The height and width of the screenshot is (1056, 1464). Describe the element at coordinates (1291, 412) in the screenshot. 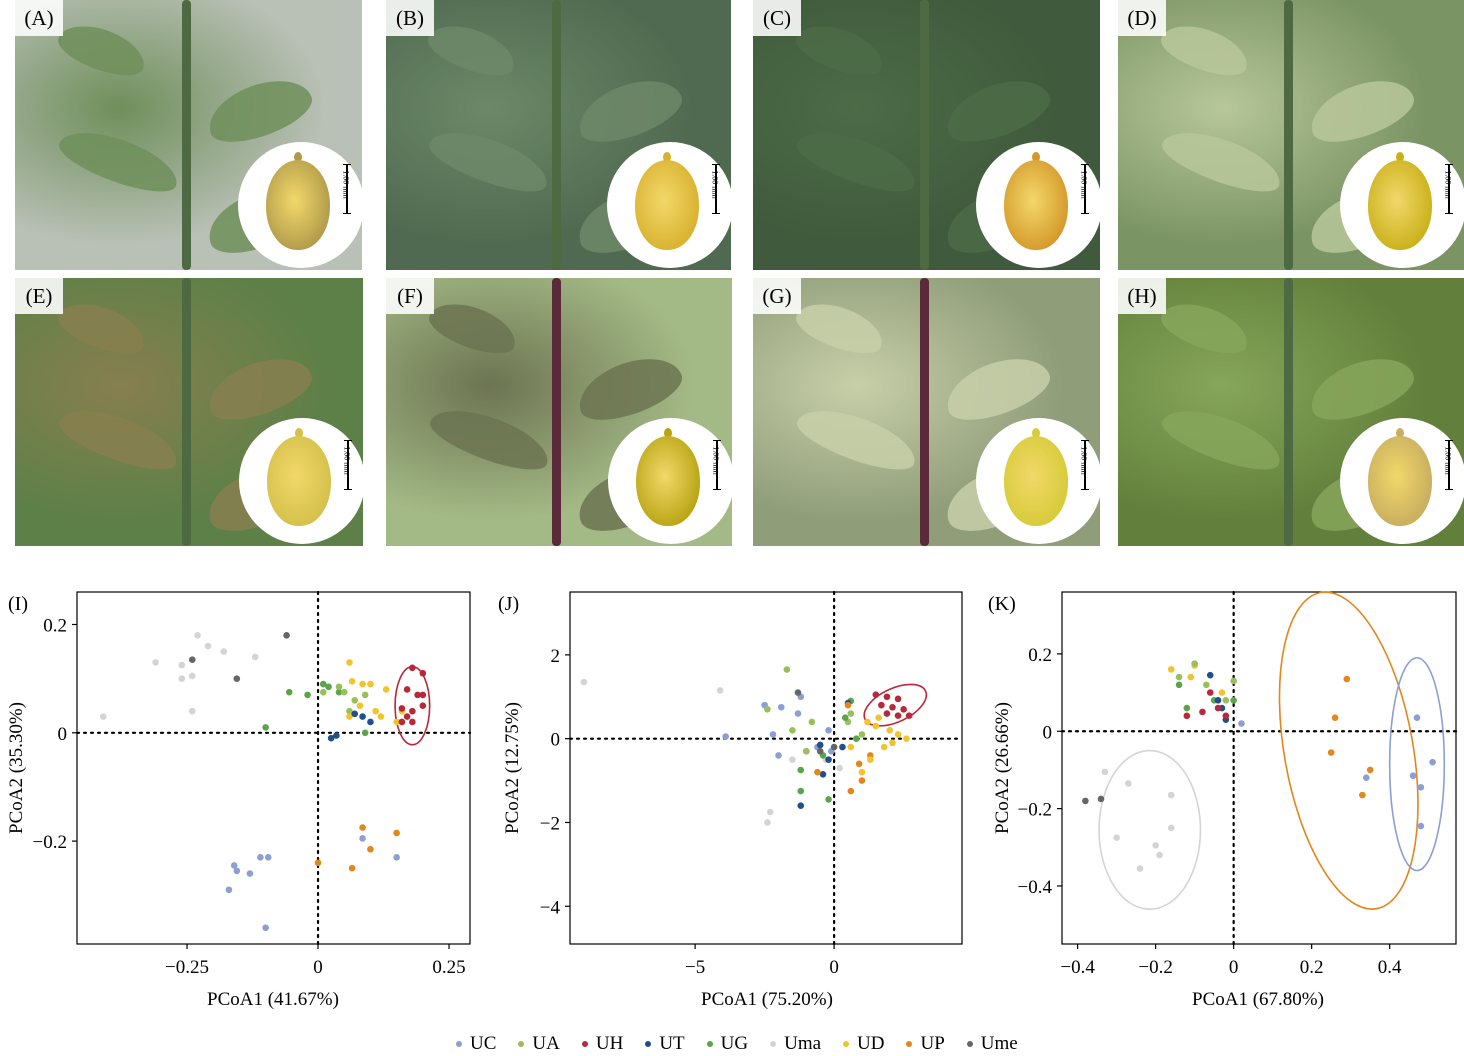

I see `photo-panel: 1.00 mm (H)` at that location.